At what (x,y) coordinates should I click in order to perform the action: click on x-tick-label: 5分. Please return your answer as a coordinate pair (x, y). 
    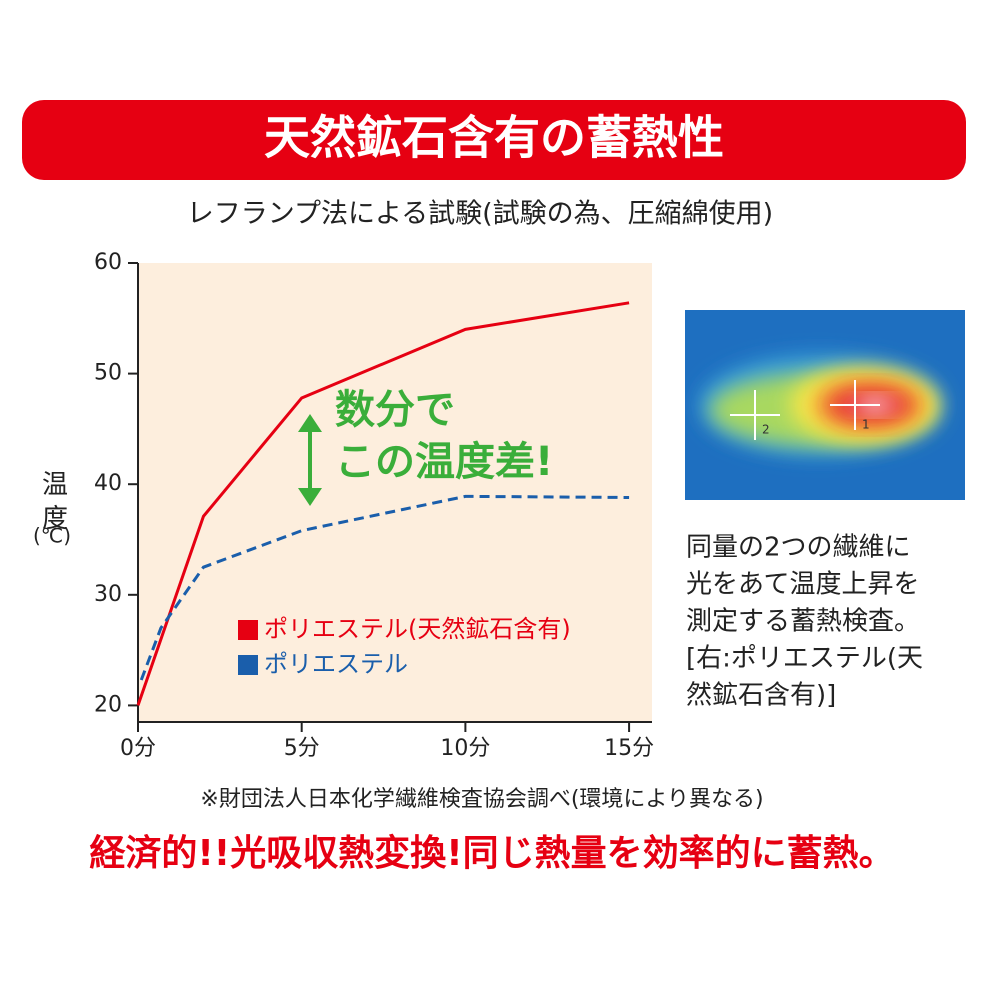
    Looking at the image, I should click on (302, 748).